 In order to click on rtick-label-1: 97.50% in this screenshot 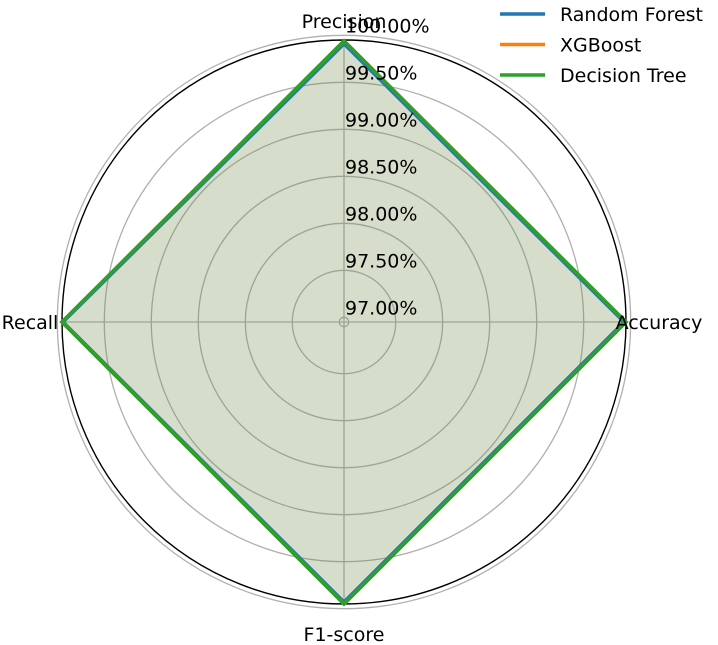, I will do `click(381, 261)`.